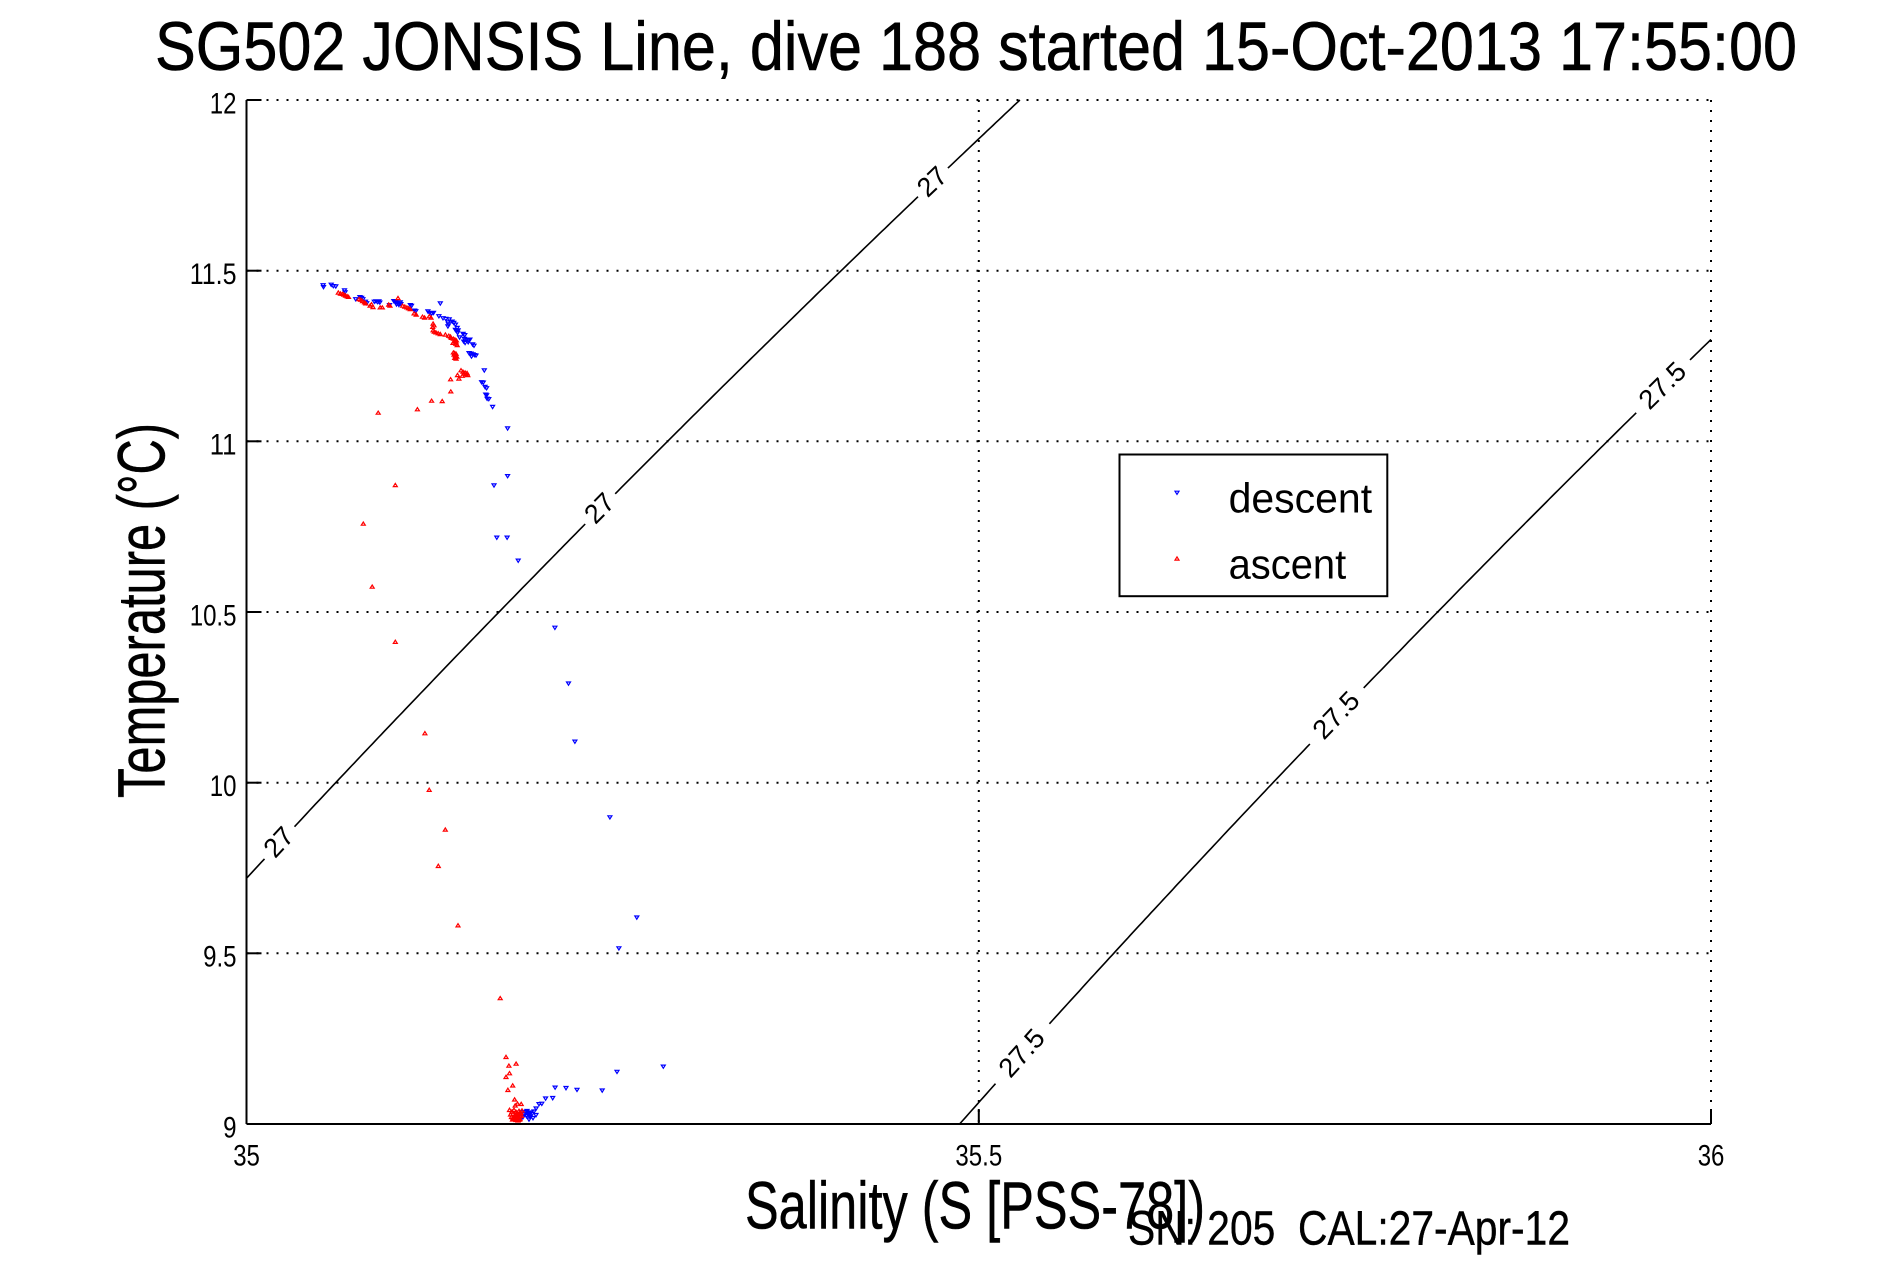  Describe the element at coordinates (1711, 1156) in the screenshot. I see `svg-text: 36` at that location.